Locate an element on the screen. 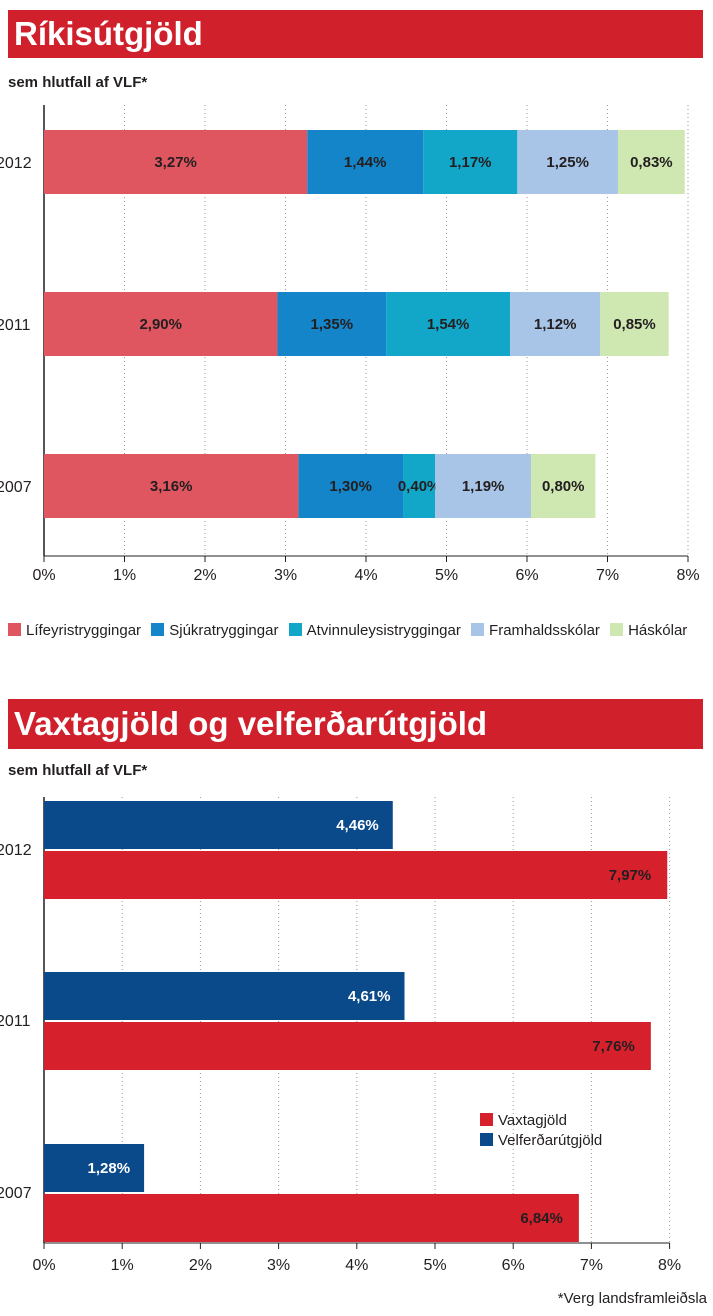 This screenshot has height=1316, width=713. bar-value-label: 0,80% is located at coordinates (563, 486).